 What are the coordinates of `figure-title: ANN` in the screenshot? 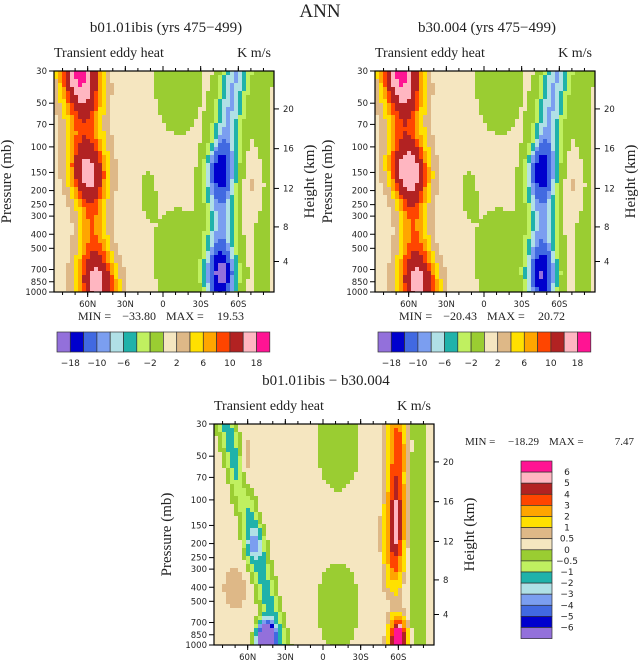 It's located at (319, 11).